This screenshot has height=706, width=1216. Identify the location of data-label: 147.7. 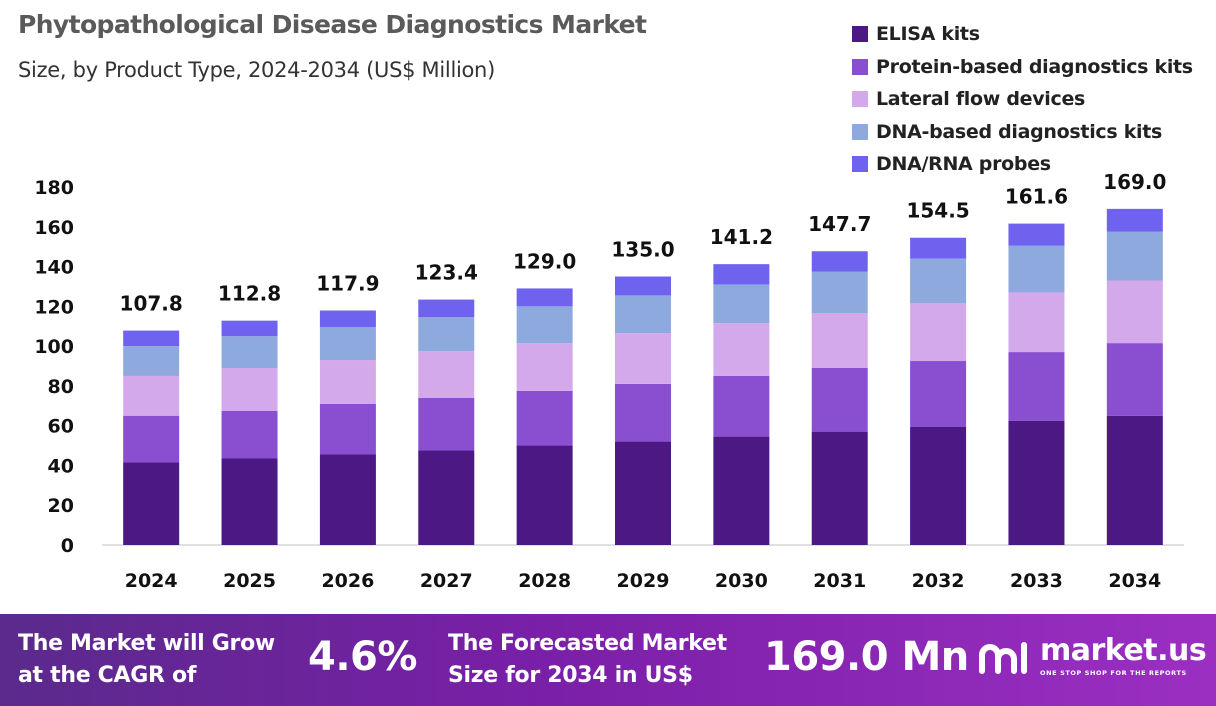
(839, 224).